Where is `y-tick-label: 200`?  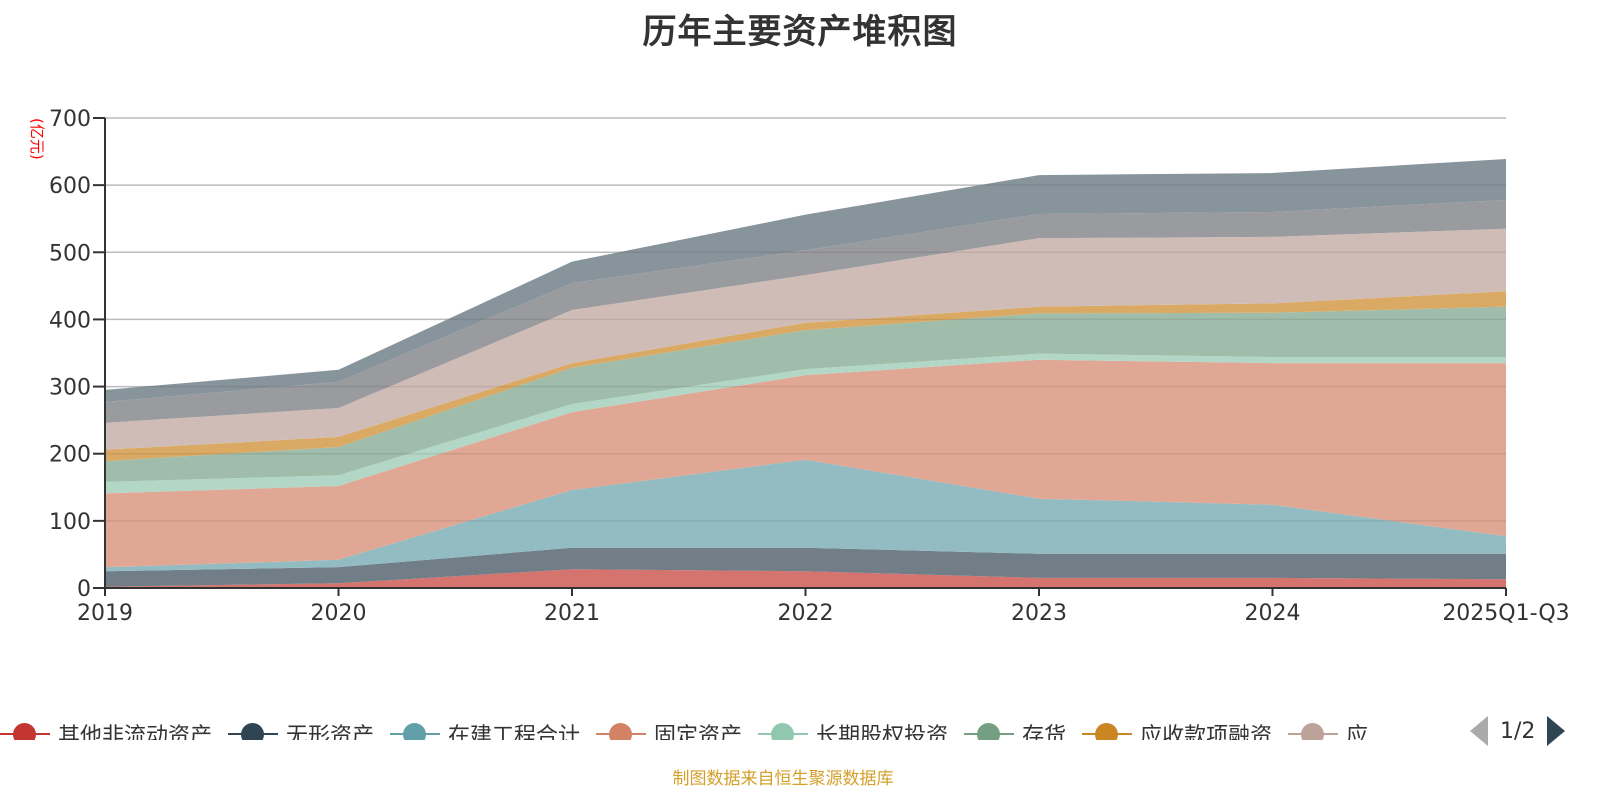
y-tick-label: 200 is located at coordinates (70, 455).